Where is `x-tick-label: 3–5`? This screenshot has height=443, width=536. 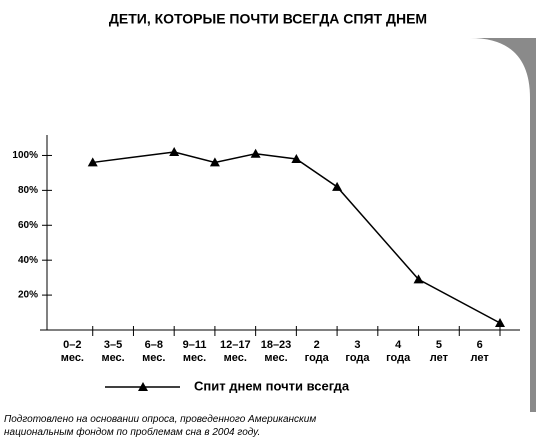 x-tick-label: 3–5 is located at coordinates (113, 345).